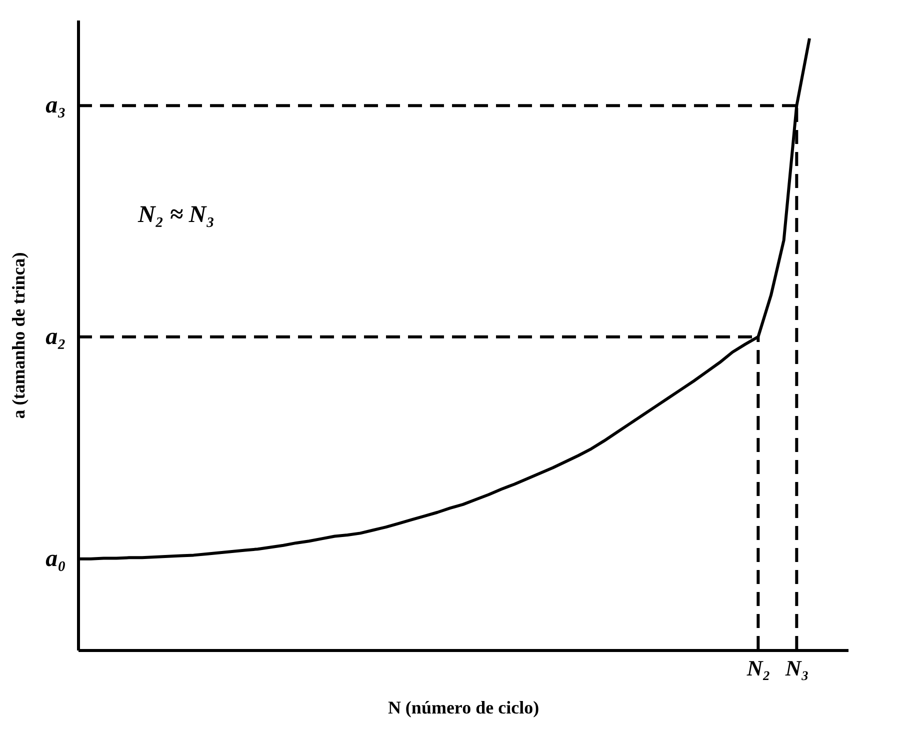 The width and height of the screenshot is (909, 755). Describe the element at coordinates (56, 559) in the screenshot. I see `text: a₀` at that location.